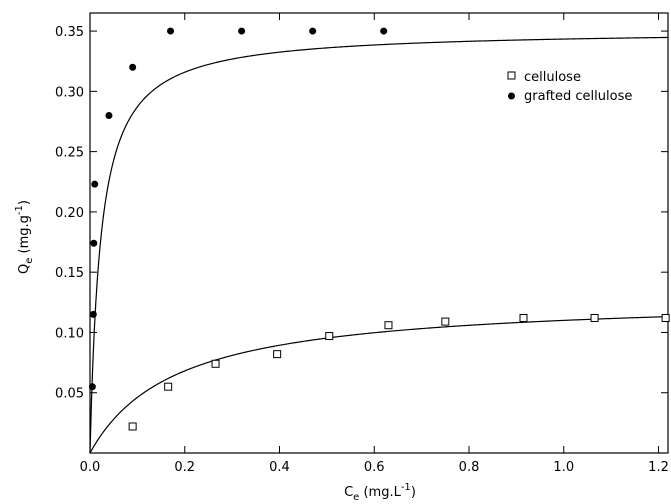 The width and height of the screenshot is (671, 504). What do you see at coordinates (552, 77) in the screenshot?
I see `legend-label-cellulose: cellulose` at bounding box center [552, 77].